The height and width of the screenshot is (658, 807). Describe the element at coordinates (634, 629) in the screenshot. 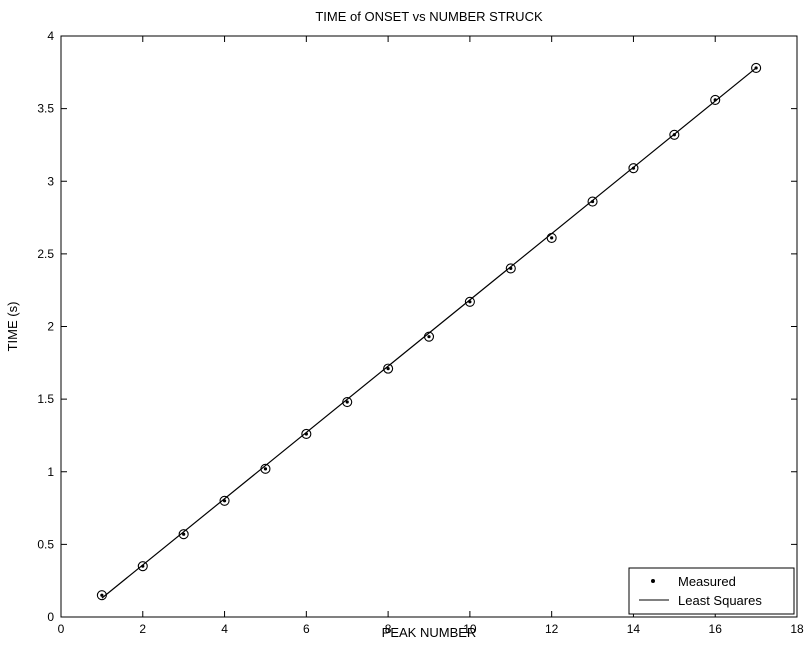

I see `x-tick-label: 14` at that location.